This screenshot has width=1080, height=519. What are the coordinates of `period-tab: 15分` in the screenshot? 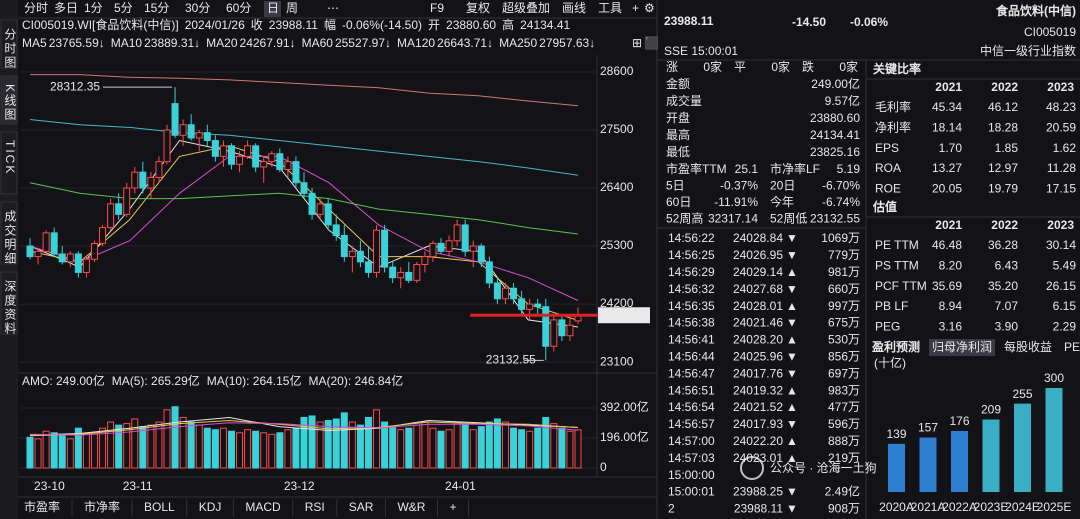 It's located at (156, 8).